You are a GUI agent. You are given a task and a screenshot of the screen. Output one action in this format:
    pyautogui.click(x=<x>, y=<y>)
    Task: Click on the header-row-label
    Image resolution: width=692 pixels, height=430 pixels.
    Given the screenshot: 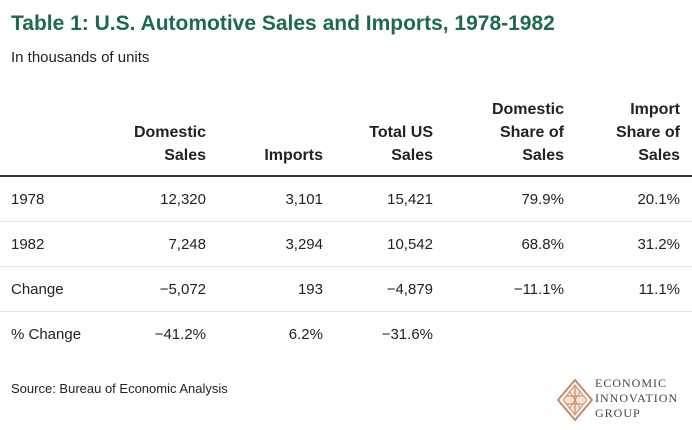 What is the action you would take?
    pyautogui.click(x=50, y=136)
    